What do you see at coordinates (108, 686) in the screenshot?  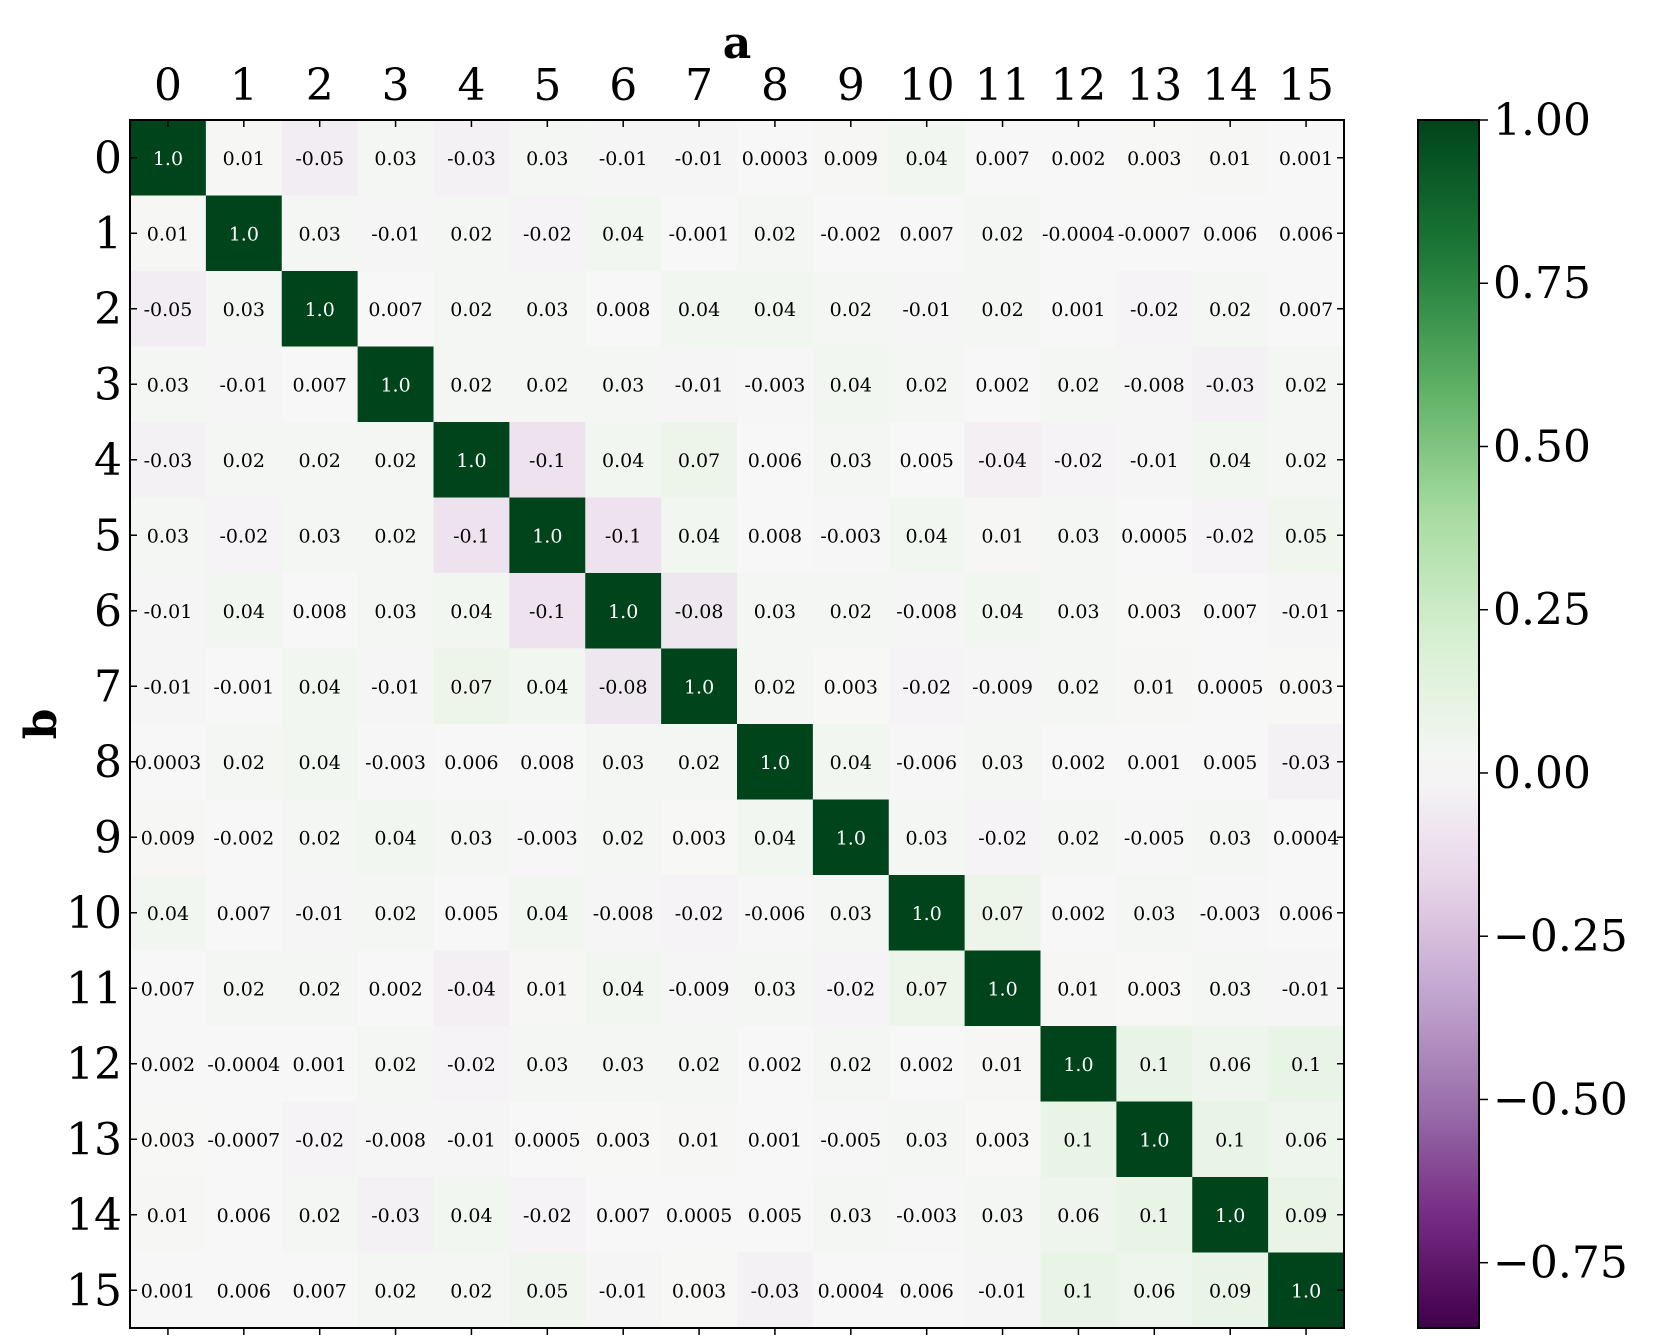 I see `y-tick-label: 7` at bounding box center [108, 686].